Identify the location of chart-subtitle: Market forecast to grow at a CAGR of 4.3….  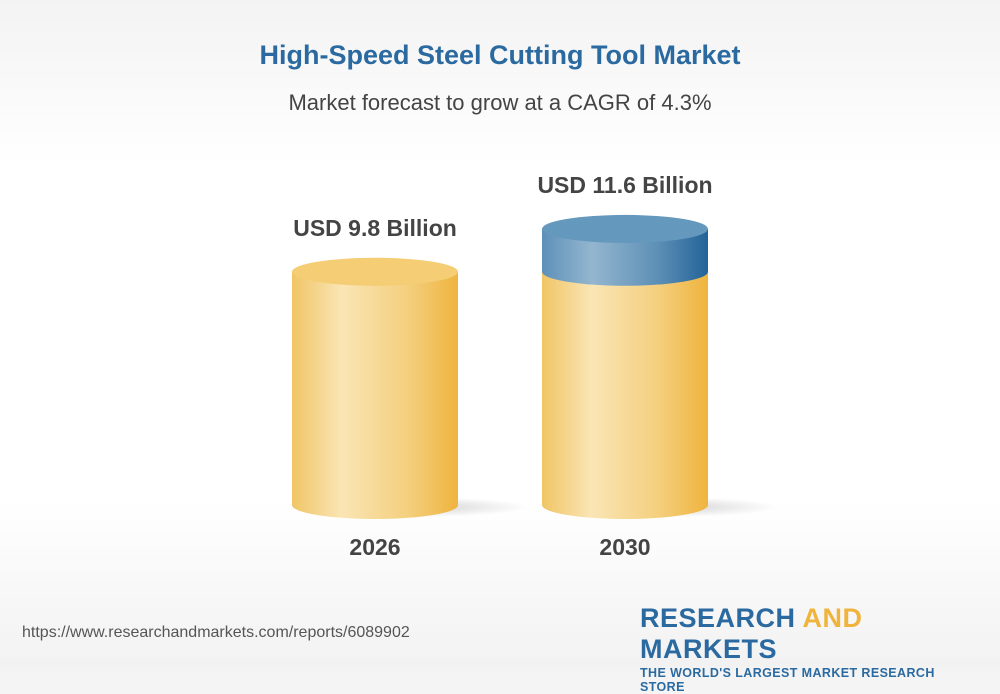
(500, 102).